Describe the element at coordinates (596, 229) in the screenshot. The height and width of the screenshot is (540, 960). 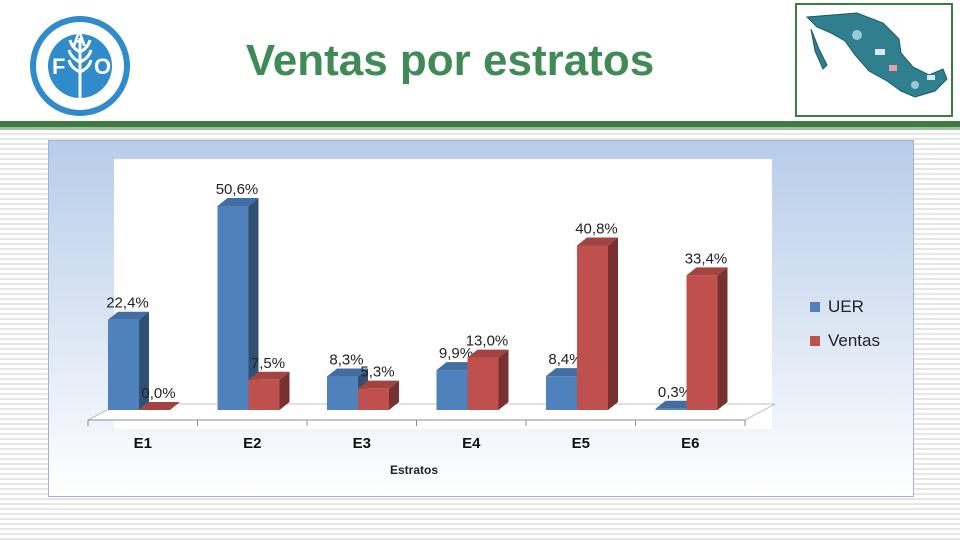
I see `data-label-ventas: 40,8%` at that location.